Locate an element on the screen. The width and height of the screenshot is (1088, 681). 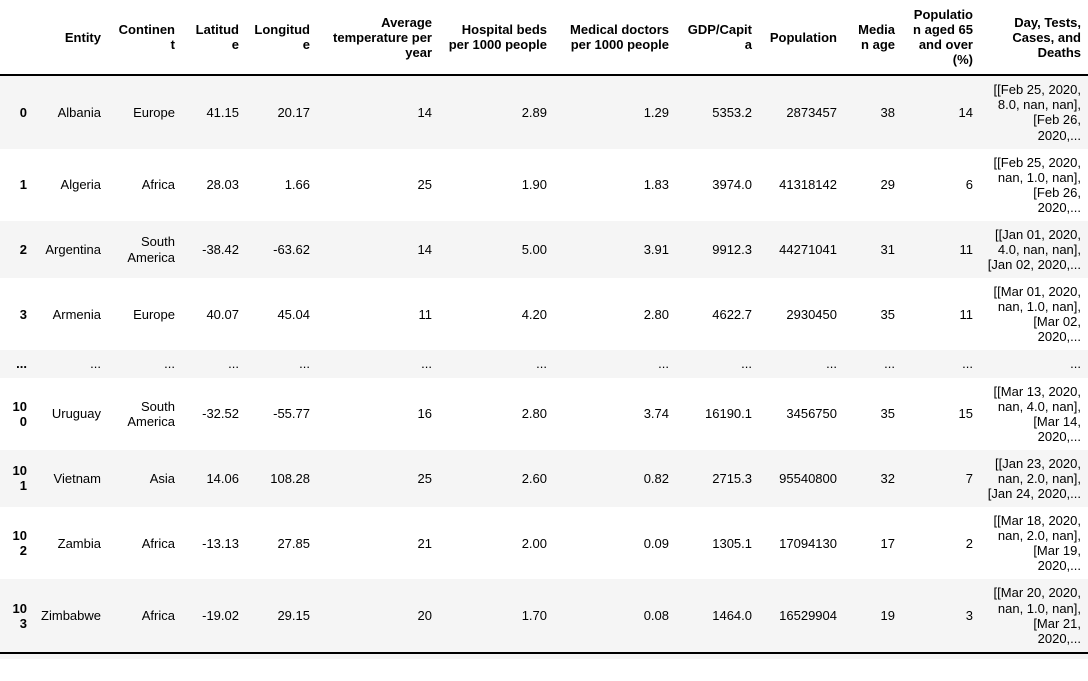
cell: 19 is located at coordinates (887, 616).